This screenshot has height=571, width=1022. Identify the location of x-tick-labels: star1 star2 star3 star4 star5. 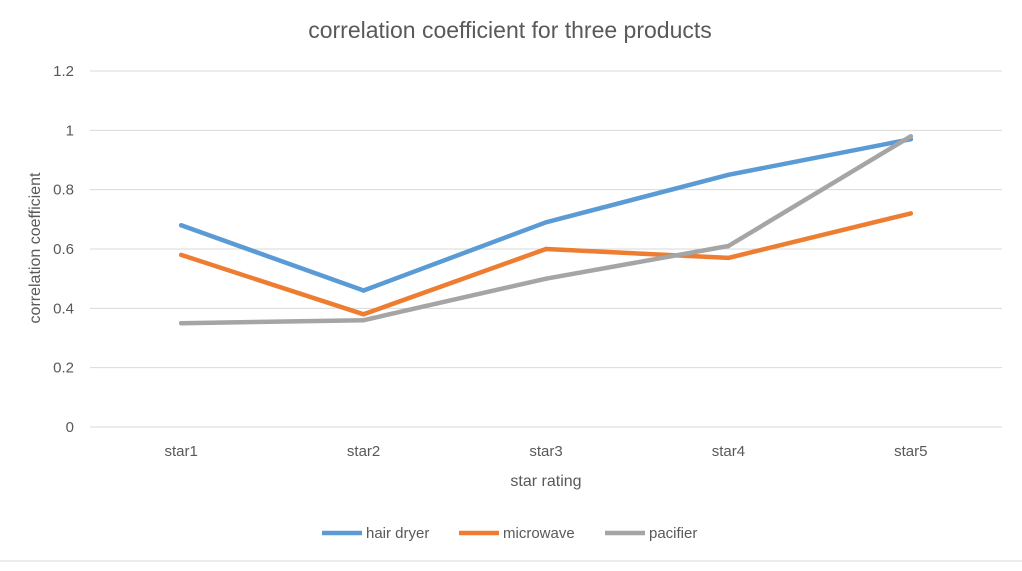
(546, 451).